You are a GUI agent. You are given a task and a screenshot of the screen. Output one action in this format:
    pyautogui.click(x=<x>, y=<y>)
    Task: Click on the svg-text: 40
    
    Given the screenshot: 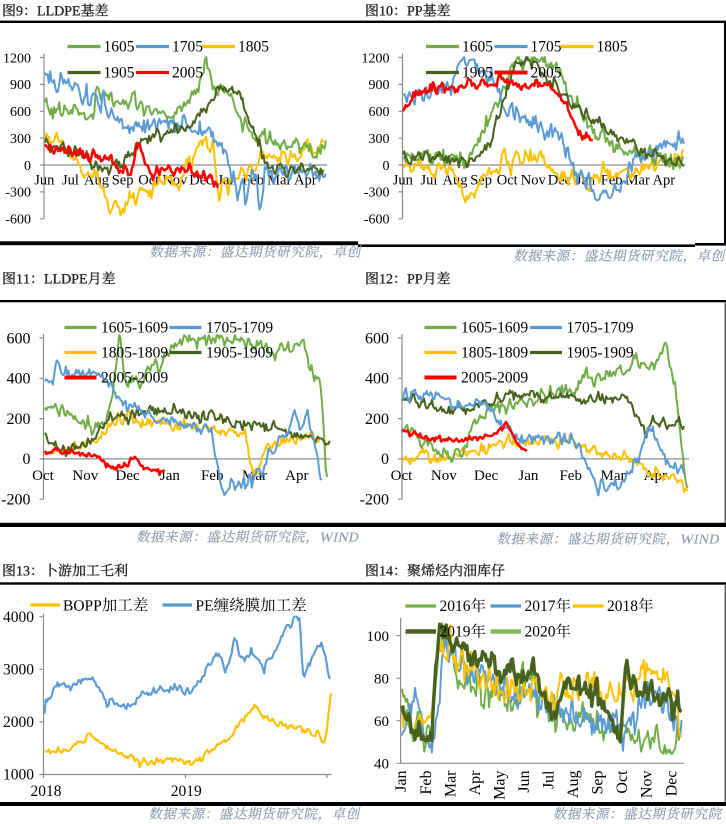 What is the action you would take?
    pyautogui.click(x=381, y=765)
    